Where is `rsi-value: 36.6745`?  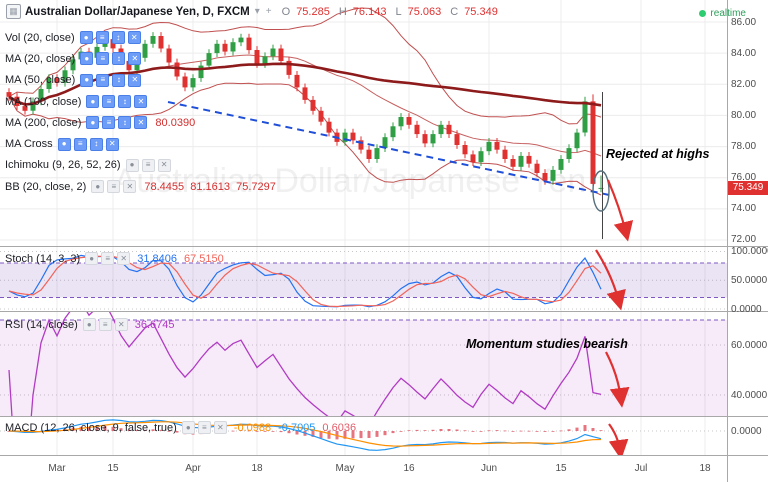 rsi-value: 36.6745 is located at coordinates (154, 324).